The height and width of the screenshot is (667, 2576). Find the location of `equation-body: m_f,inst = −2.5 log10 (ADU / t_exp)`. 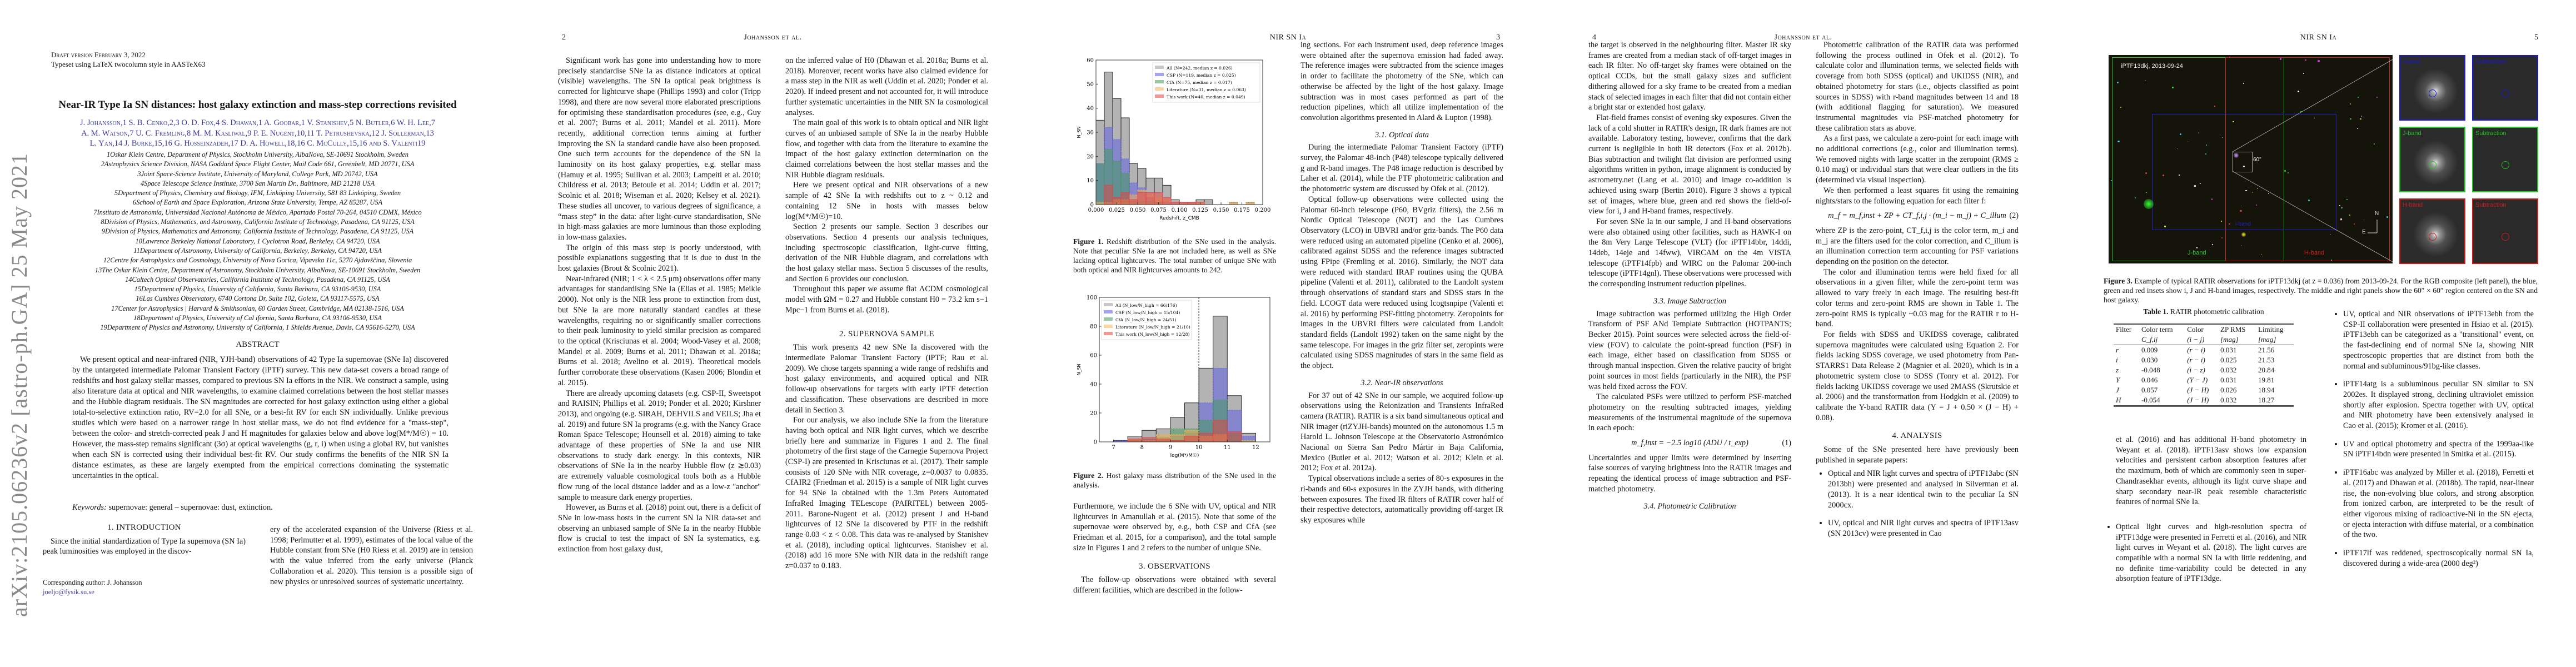

equation-body: m_f,inst = −2.5 log10 (ADU / t_exp) is located at coordinates (1689, 443).